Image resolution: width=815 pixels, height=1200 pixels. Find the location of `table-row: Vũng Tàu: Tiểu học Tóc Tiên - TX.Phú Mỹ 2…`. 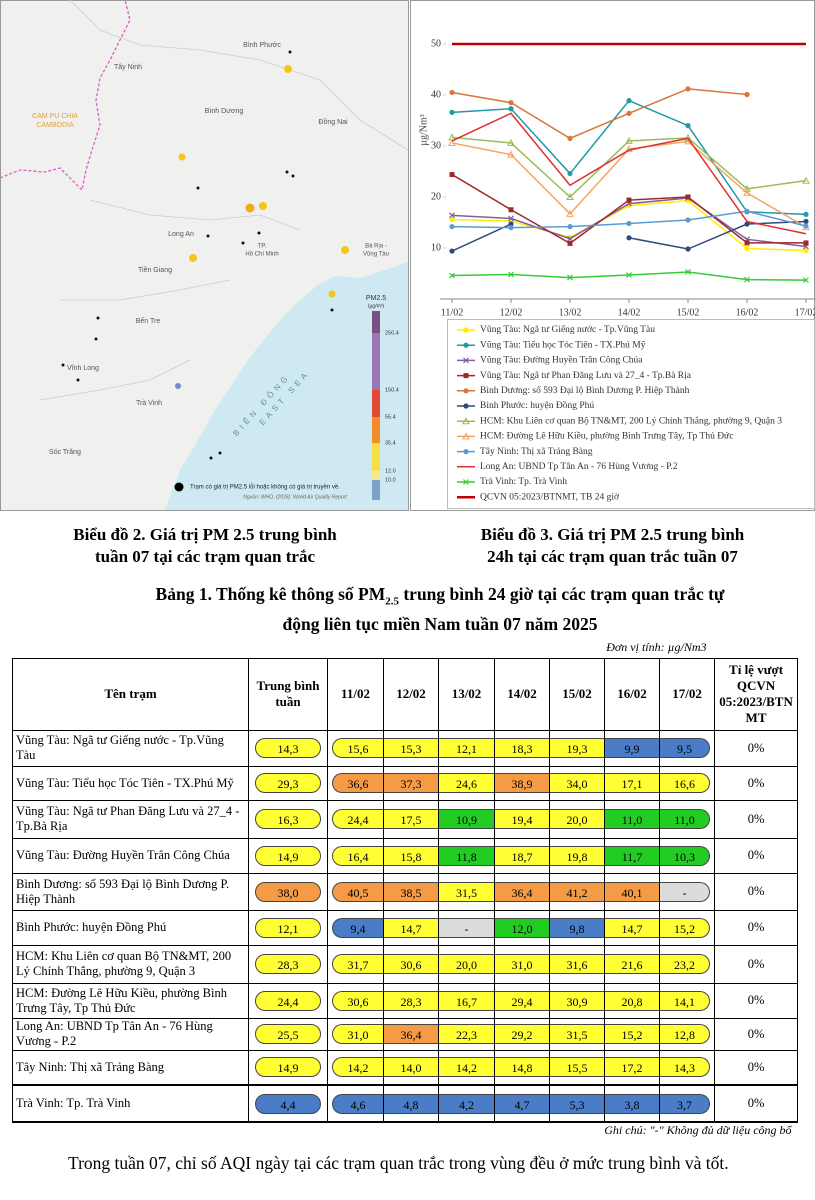

table-row: Vũng Tàu: Tiểu học Tóc Tiên - TX.Phú Mỹ 2… is located at coordinates (405, 783).